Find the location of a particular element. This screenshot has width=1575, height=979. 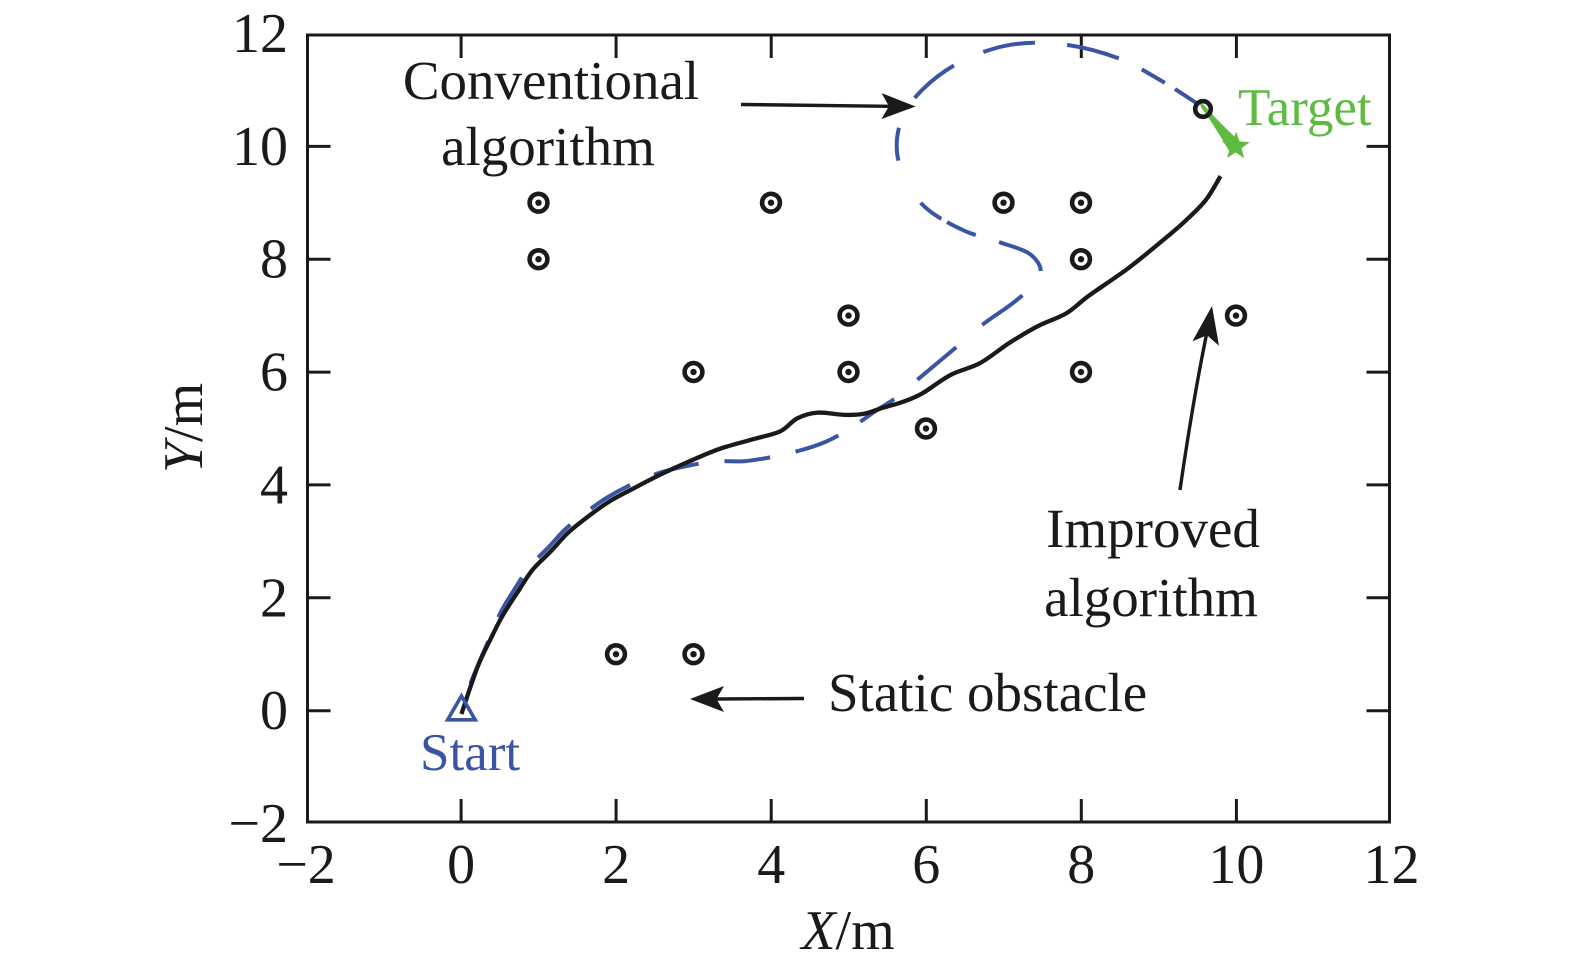

svg-text: Start is located at coordinates (470, 753).